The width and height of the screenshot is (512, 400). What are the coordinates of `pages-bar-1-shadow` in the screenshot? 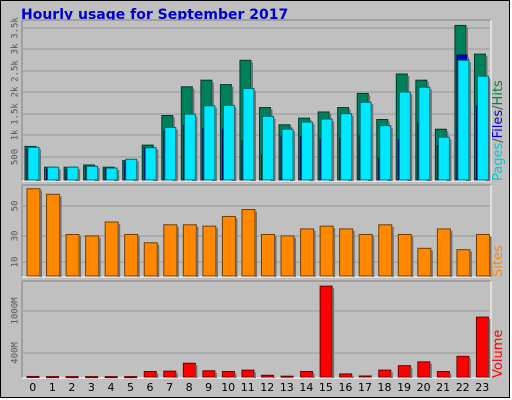 It's located at (59, 175).